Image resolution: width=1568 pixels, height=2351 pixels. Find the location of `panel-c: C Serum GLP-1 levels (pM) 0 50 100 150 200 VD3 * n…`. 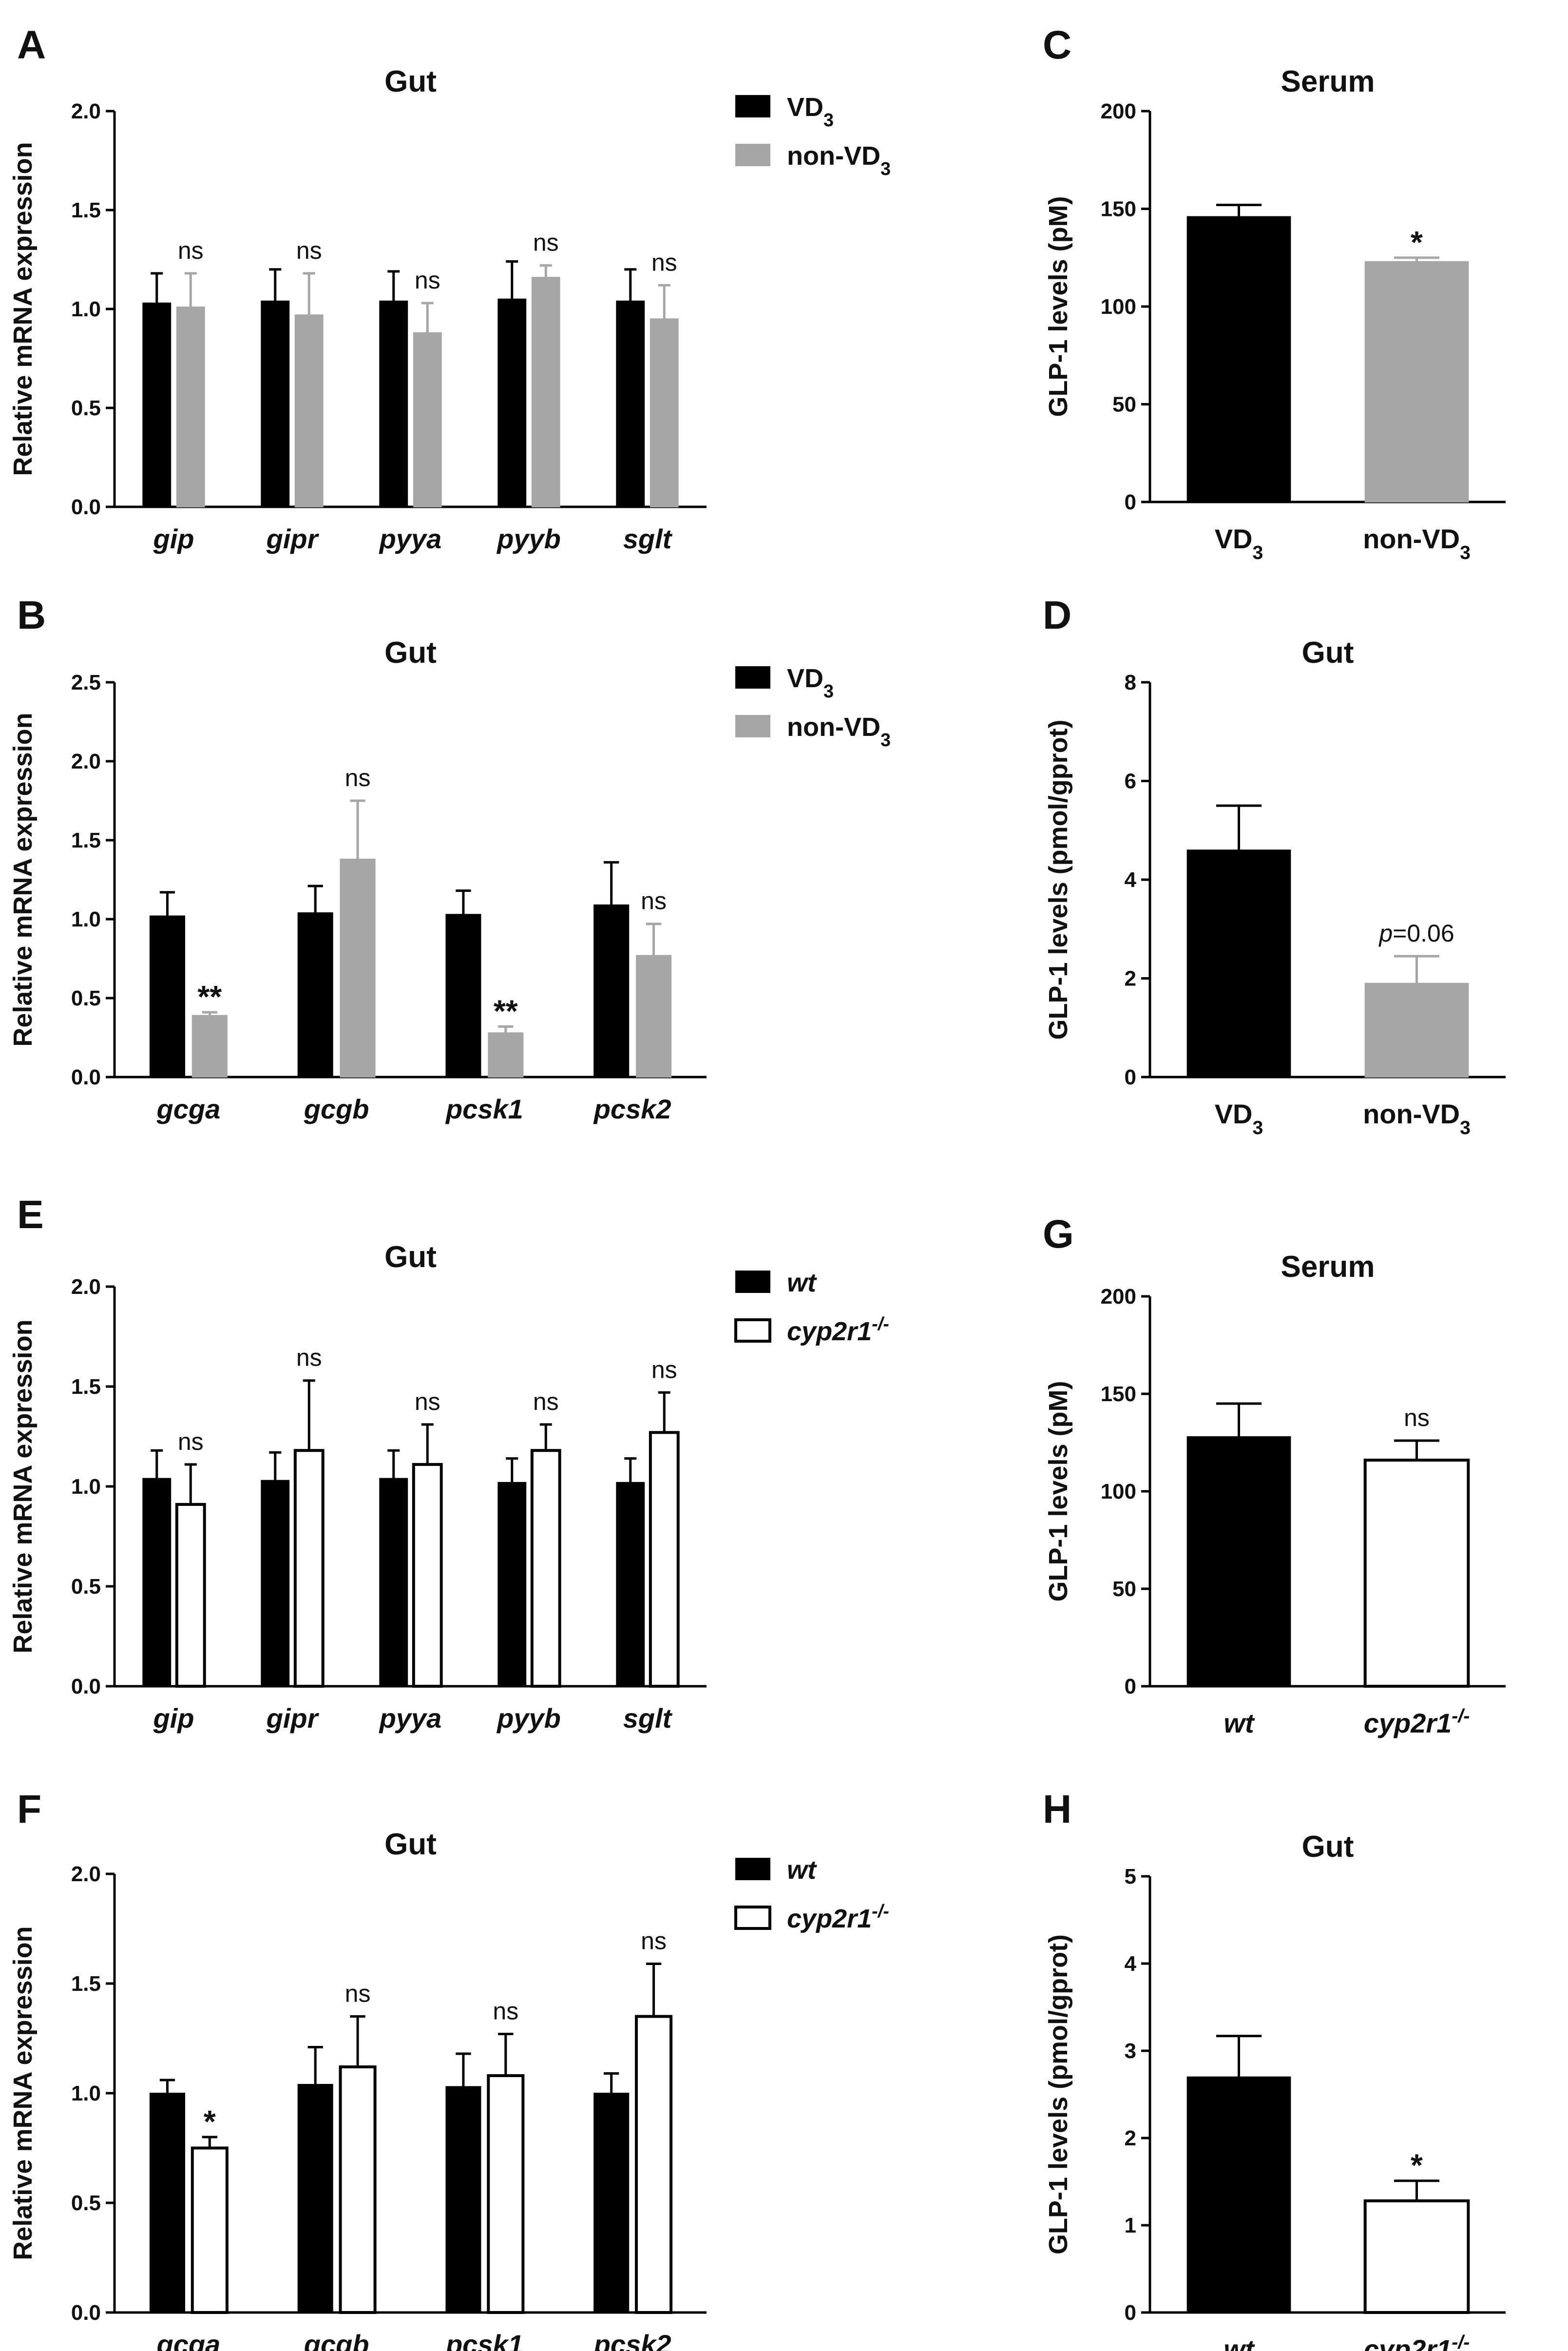

panel-c: C Serum GLP-1 levels (pM) 0 50 100 150 200 VD3 * n… is located at coordinates (1274, 293).